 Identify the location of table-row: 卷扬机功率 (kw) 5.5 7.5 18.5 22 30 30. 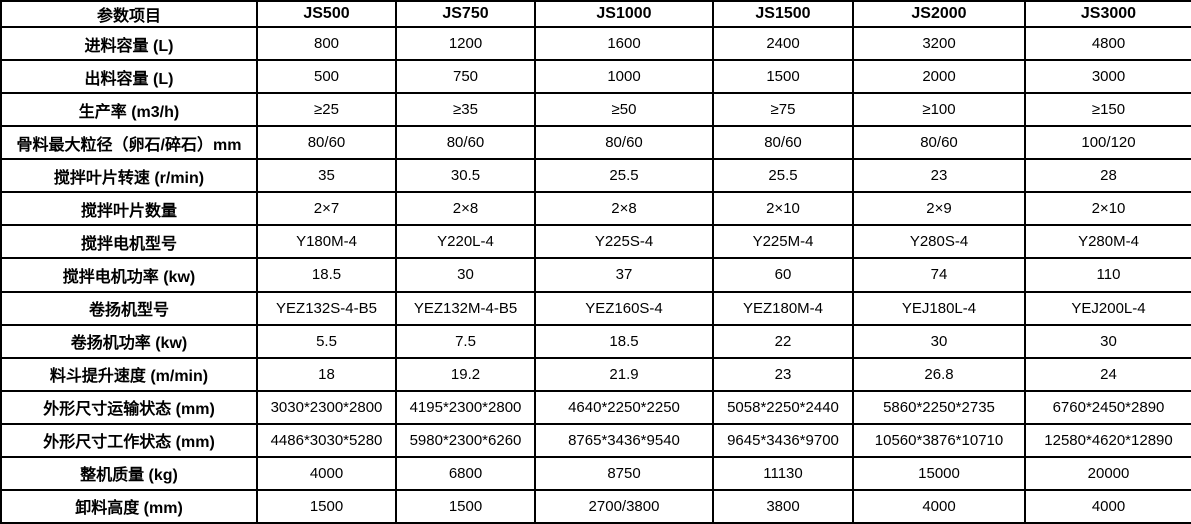
(595, 341).